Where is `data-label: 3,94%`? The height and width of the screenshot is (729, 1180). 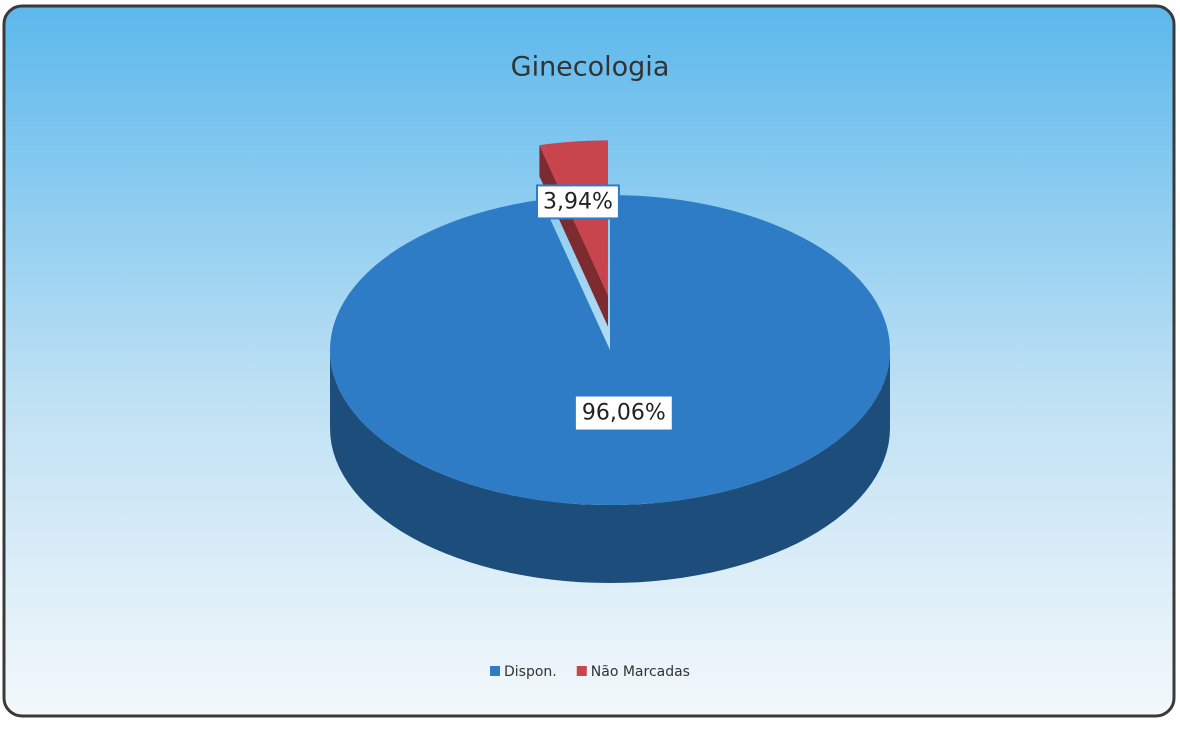 data-label: 3,94% is located at coordinates (578, 202).